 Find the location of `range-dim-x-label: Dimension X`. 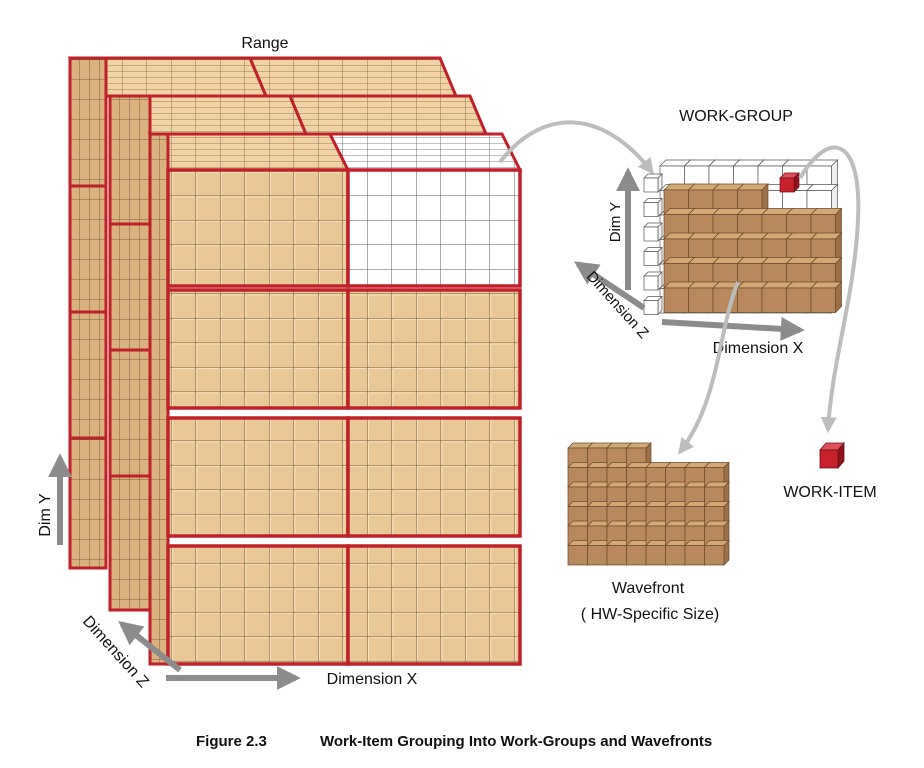

range-dim-x-label: Dimension X is located at coordinates (372, 679).